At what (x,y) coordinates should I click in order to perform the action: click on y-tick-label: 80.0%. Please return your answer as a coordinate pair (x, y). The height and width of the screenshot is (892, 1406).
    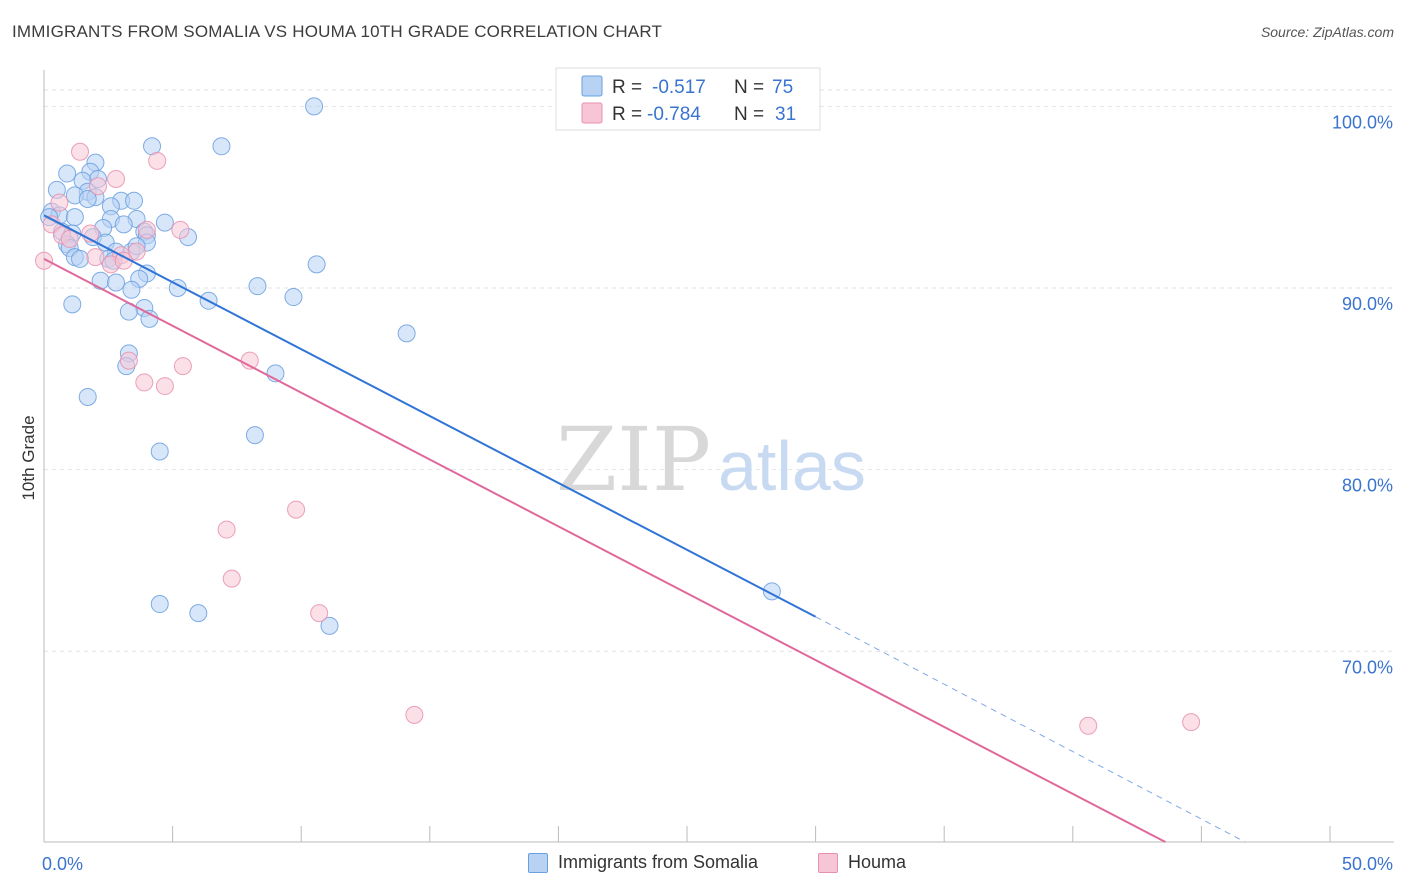
    Looking at the image, I should click on (1367, 486).